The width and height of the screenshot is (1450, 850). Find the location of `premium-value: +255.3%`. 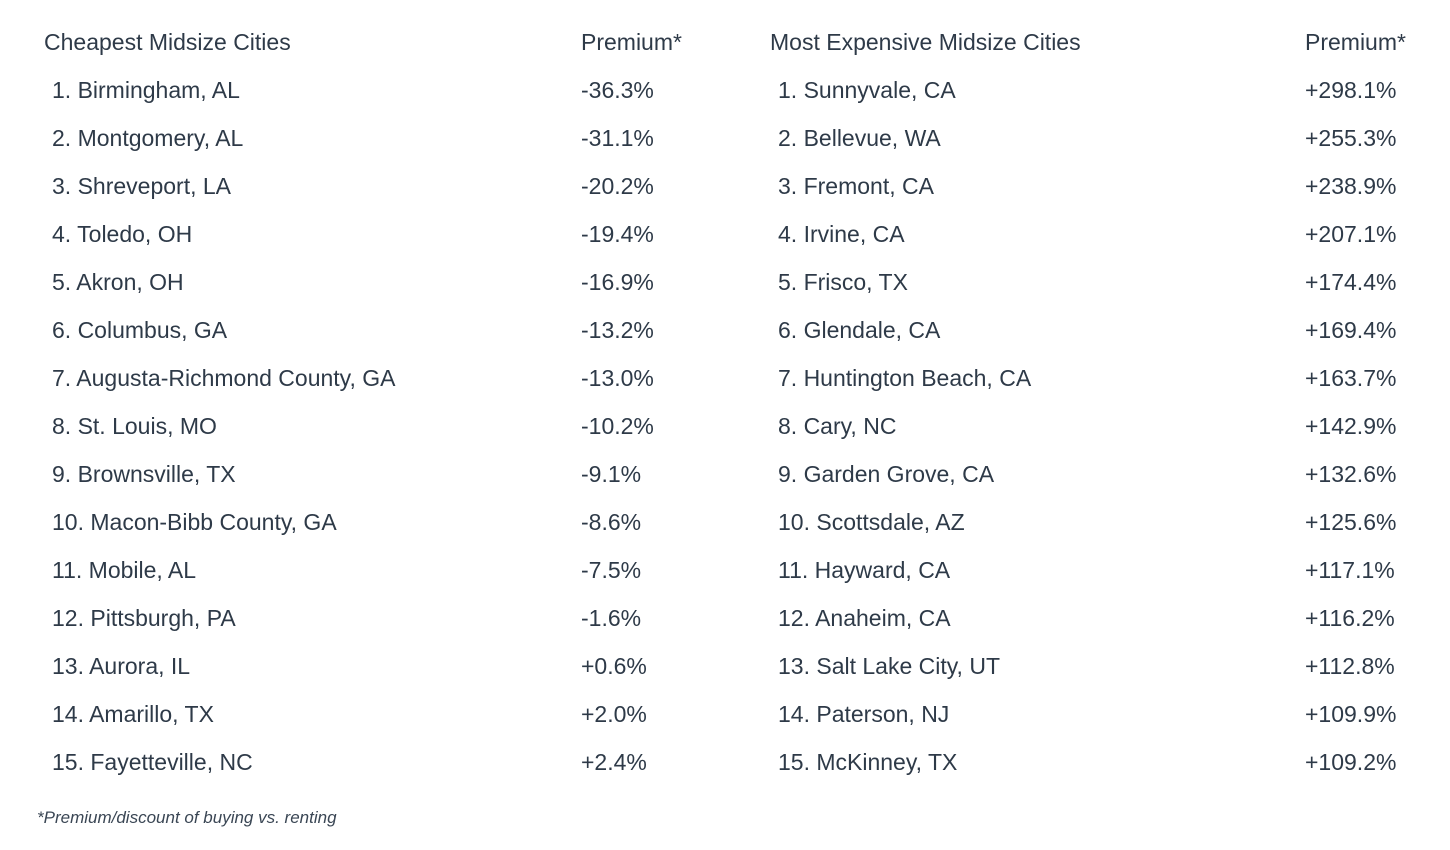

premium-value: +255.3% is located at coordinates (1351, 138).